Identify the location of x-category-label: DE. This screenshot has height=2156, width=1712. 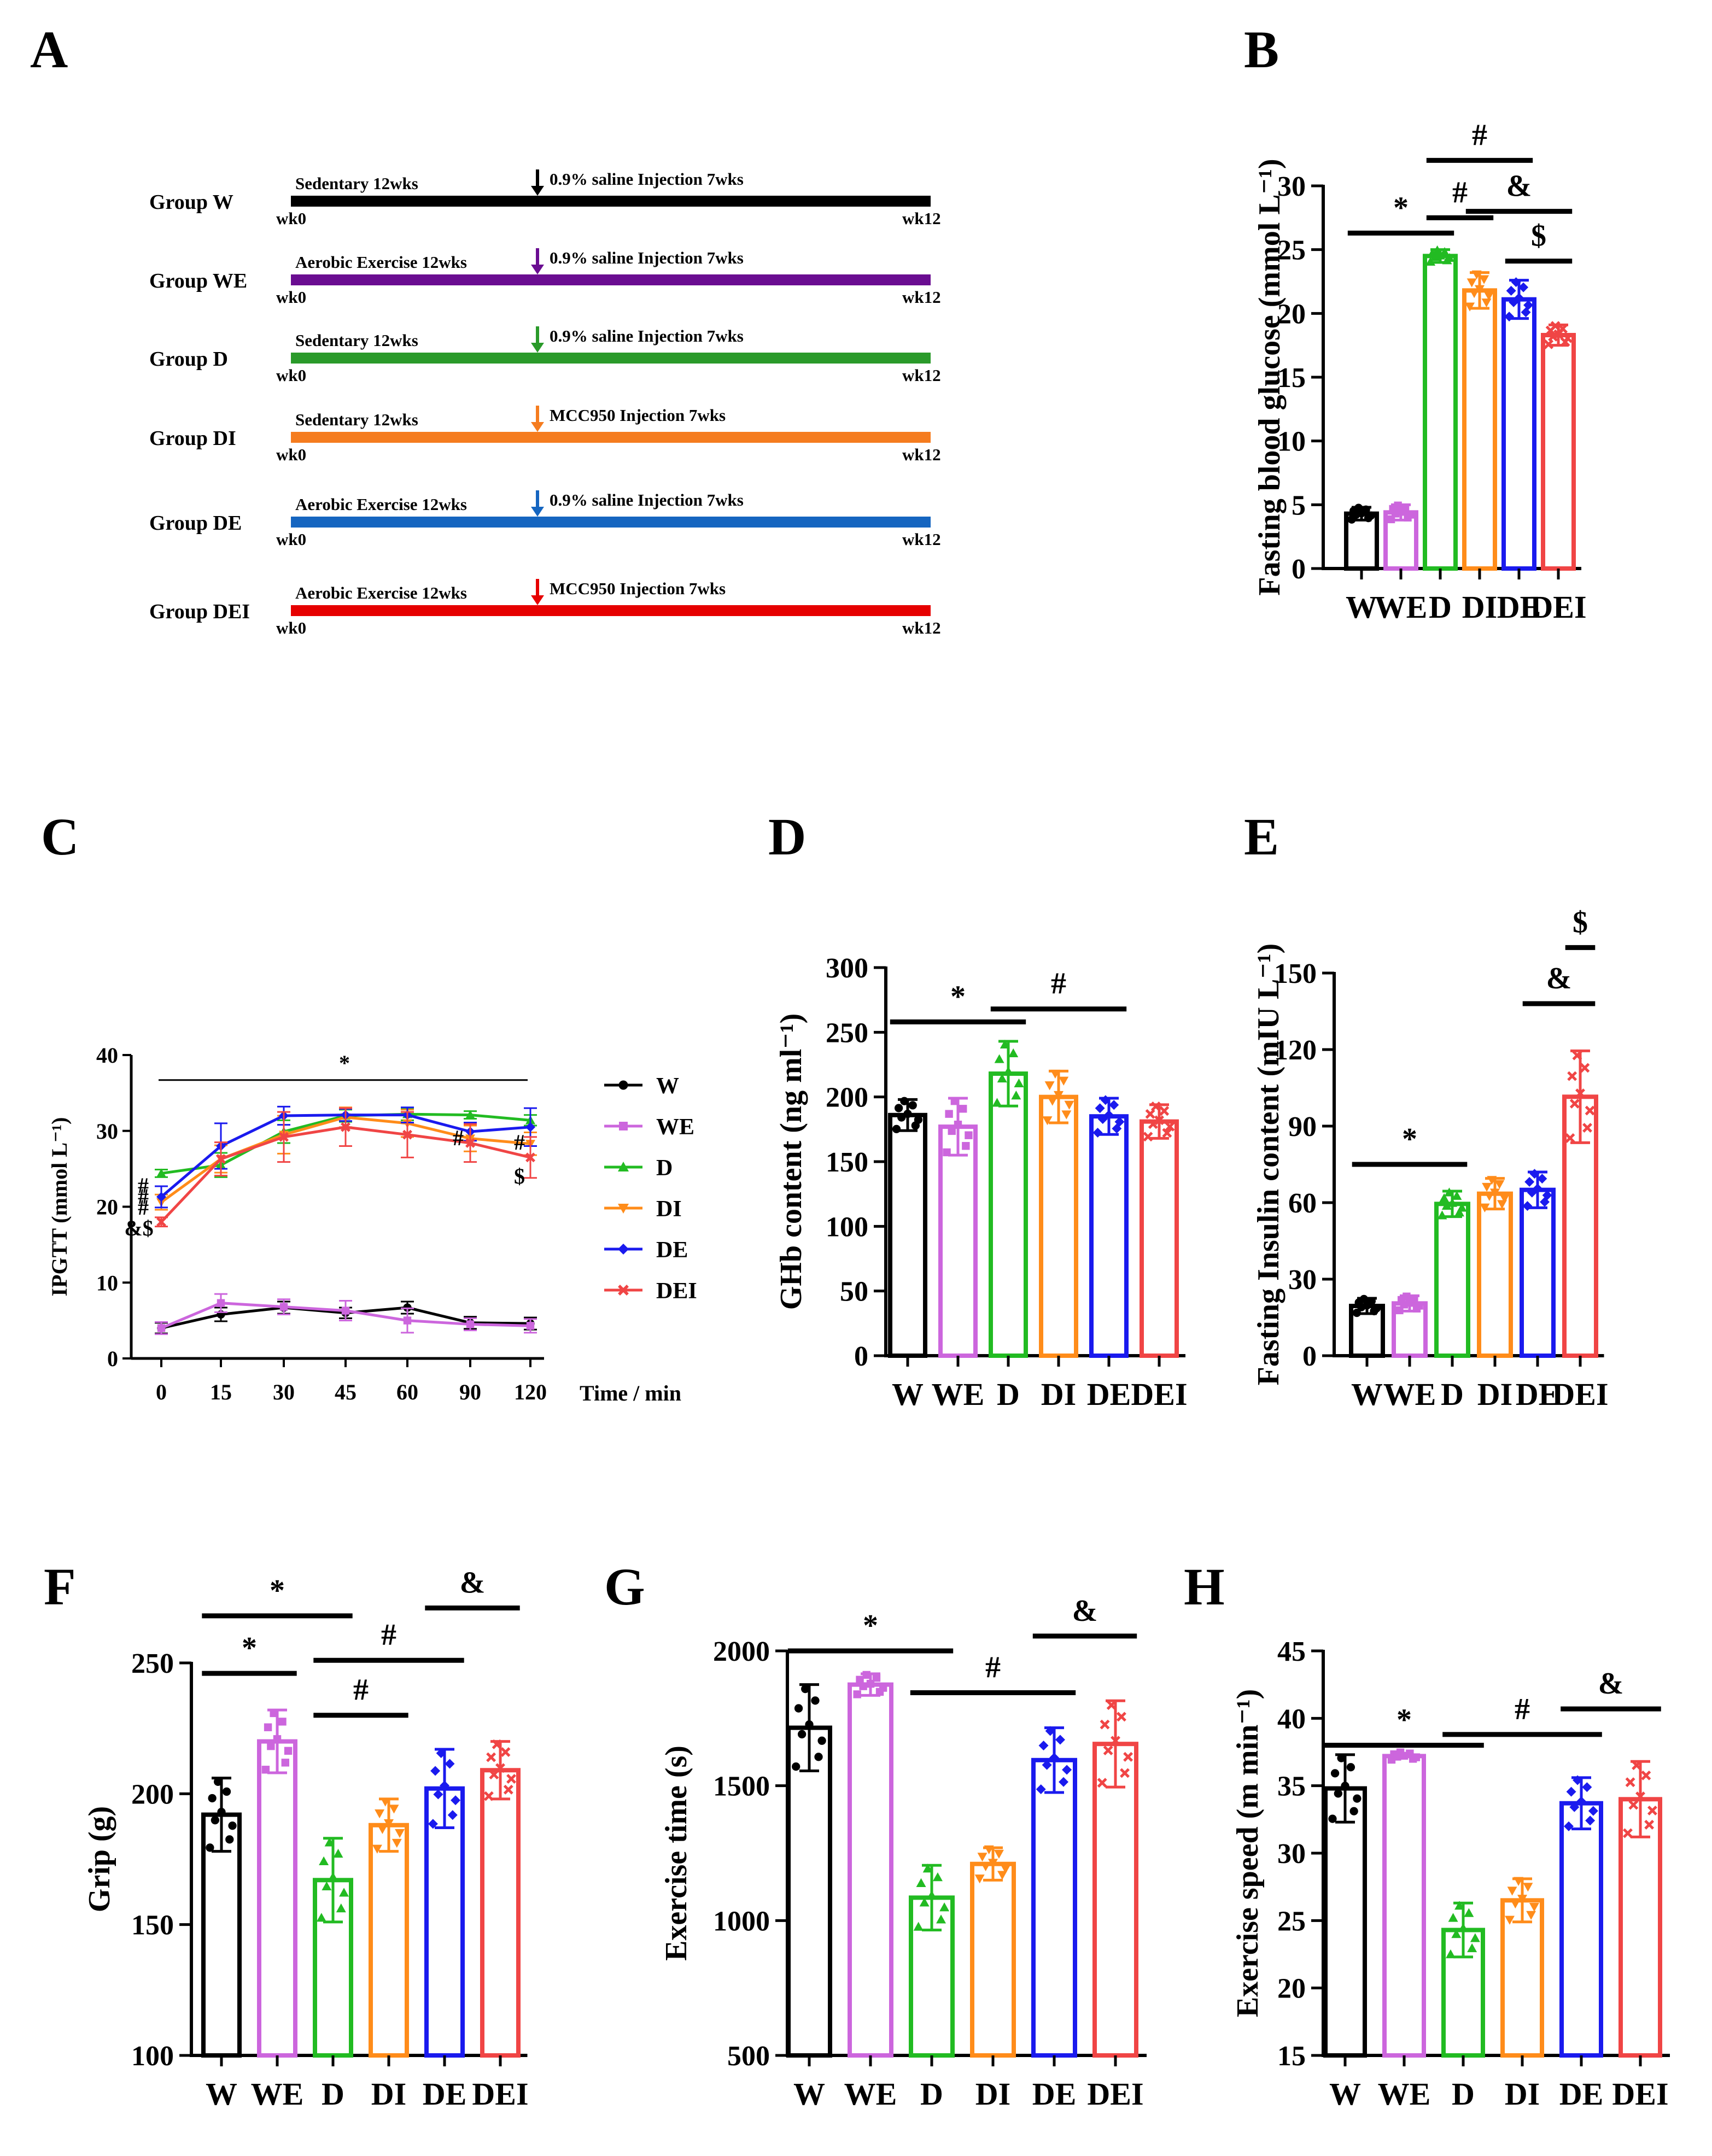
(445, 2094).